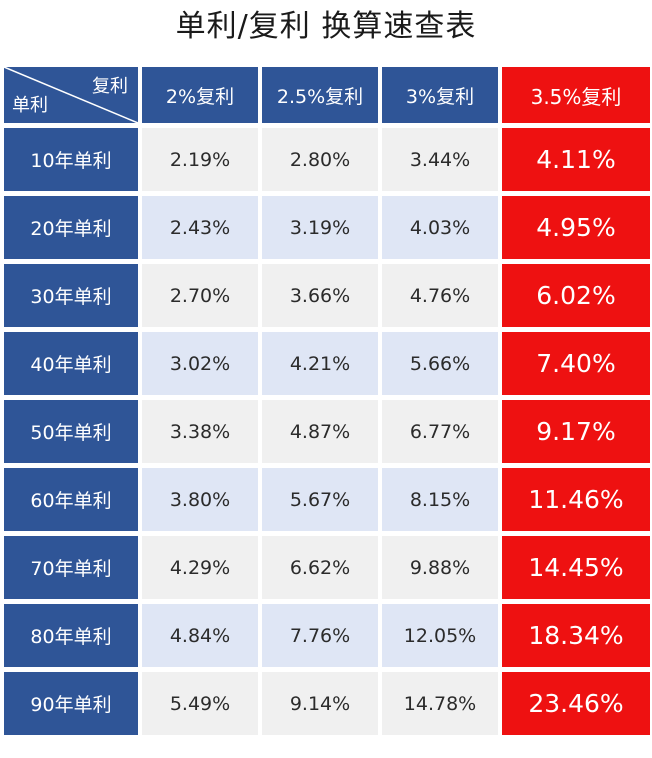  What do you see at coordinates (320, 363) in the screenshot?
I see `table-cell: 4.21%` at bounding box center [320, 363].